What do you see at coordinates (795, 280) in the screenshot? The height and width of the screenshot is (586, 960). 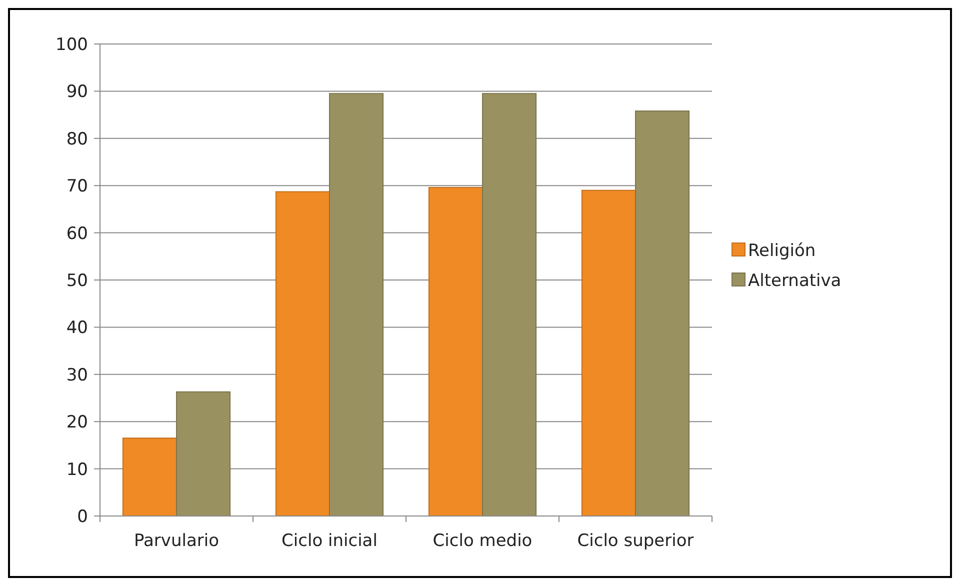 I see `legend-label: Alternativa` at bounding box center [795, 280].